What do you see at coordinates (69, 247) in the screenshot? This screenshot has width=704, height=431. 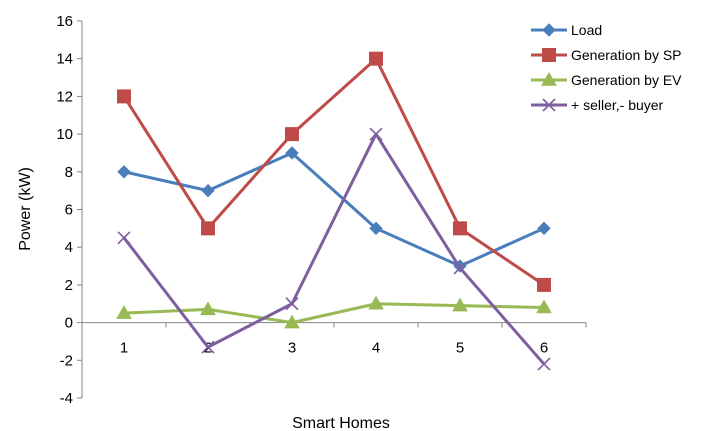 I see `y-tick-label: 4` at bounding box center [69, 247].